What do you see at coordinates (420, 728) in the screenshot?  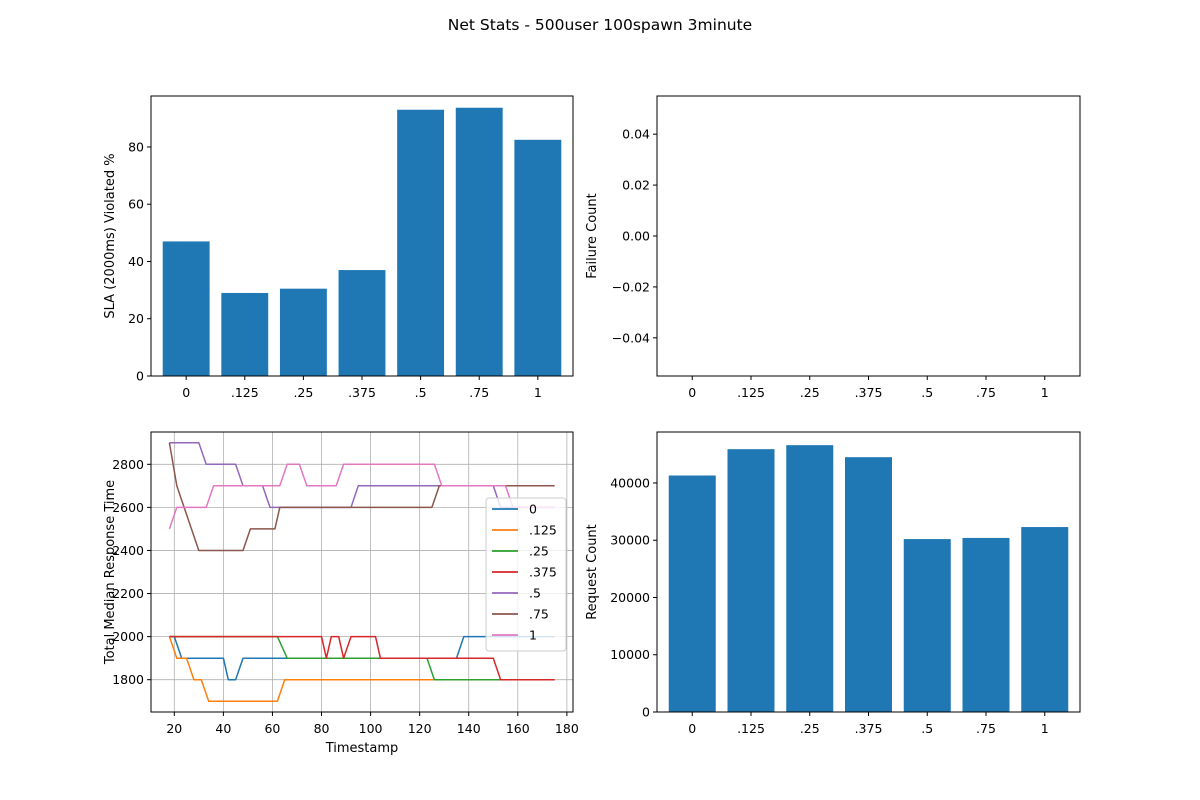 I see `x-tick-label-5: 120` at bounding box center [420, 728].